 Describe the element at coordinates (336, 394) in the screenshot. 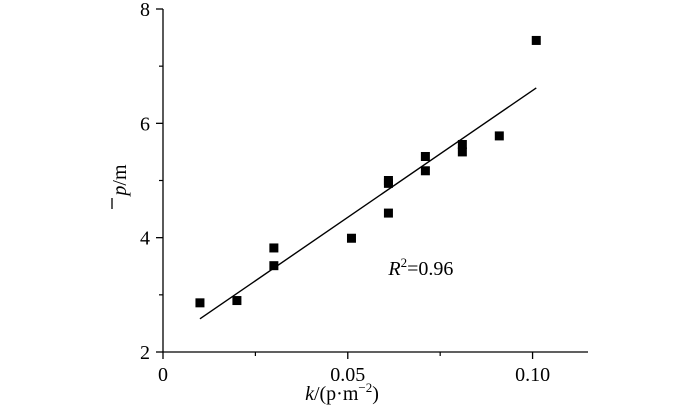

I see `x-axis-unit: /(p·m` at that location.